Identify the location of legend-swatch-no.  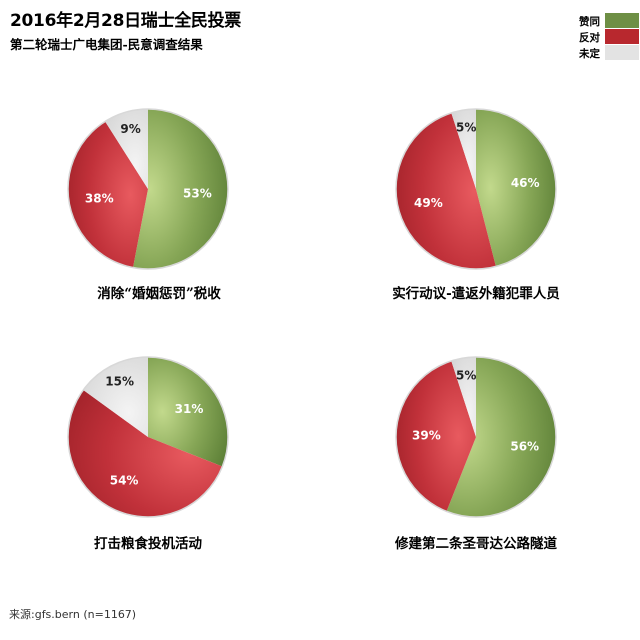
(622, 36).